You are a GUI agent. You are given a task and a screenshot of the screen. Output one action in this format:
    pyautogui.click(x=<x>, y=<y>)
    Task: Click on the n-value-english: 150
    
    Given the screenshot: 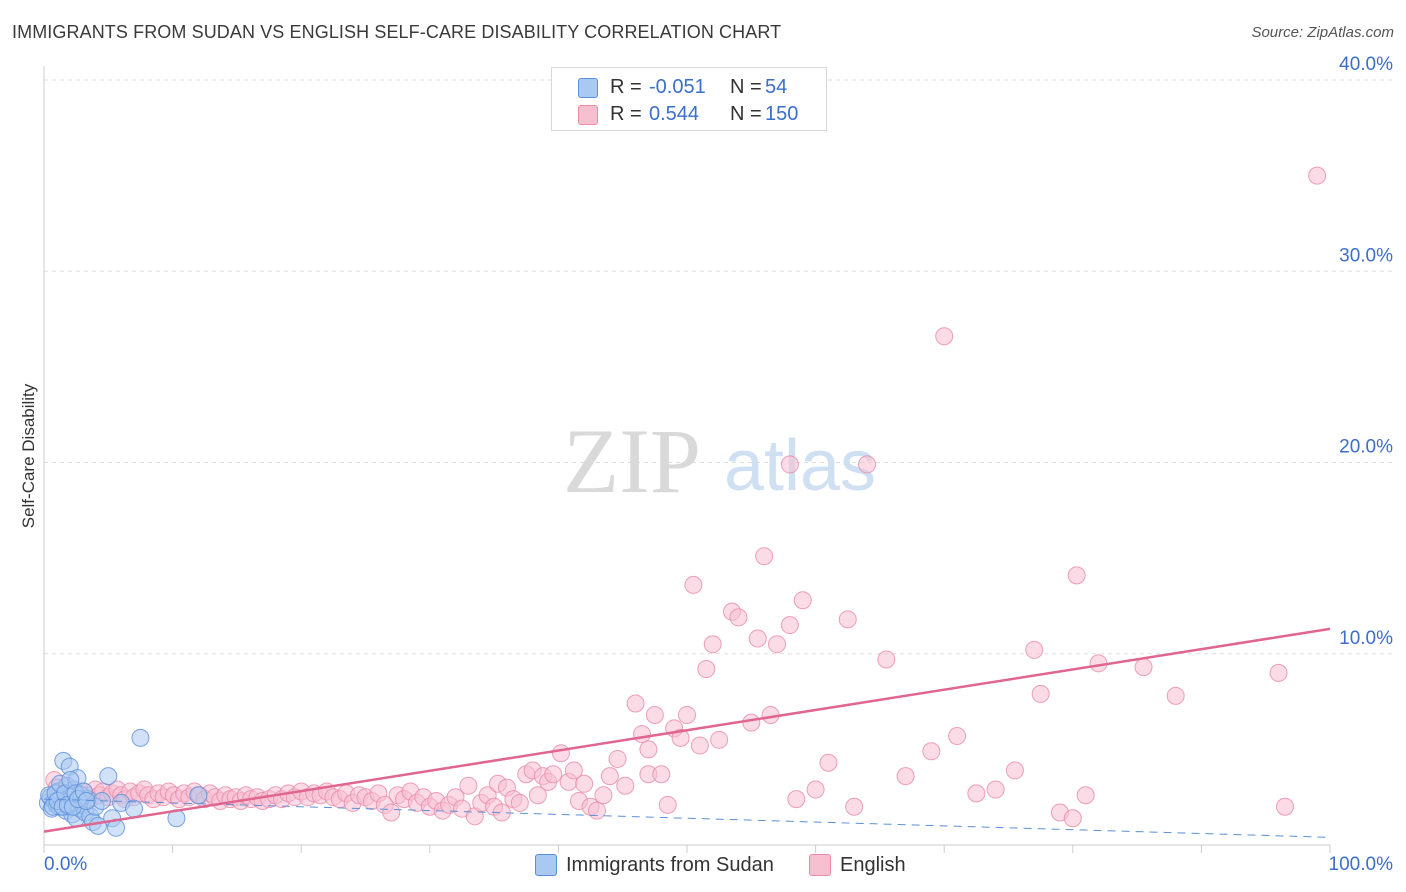 What is the action you would take?
    pyautogui.click(x=782, y=114)
    